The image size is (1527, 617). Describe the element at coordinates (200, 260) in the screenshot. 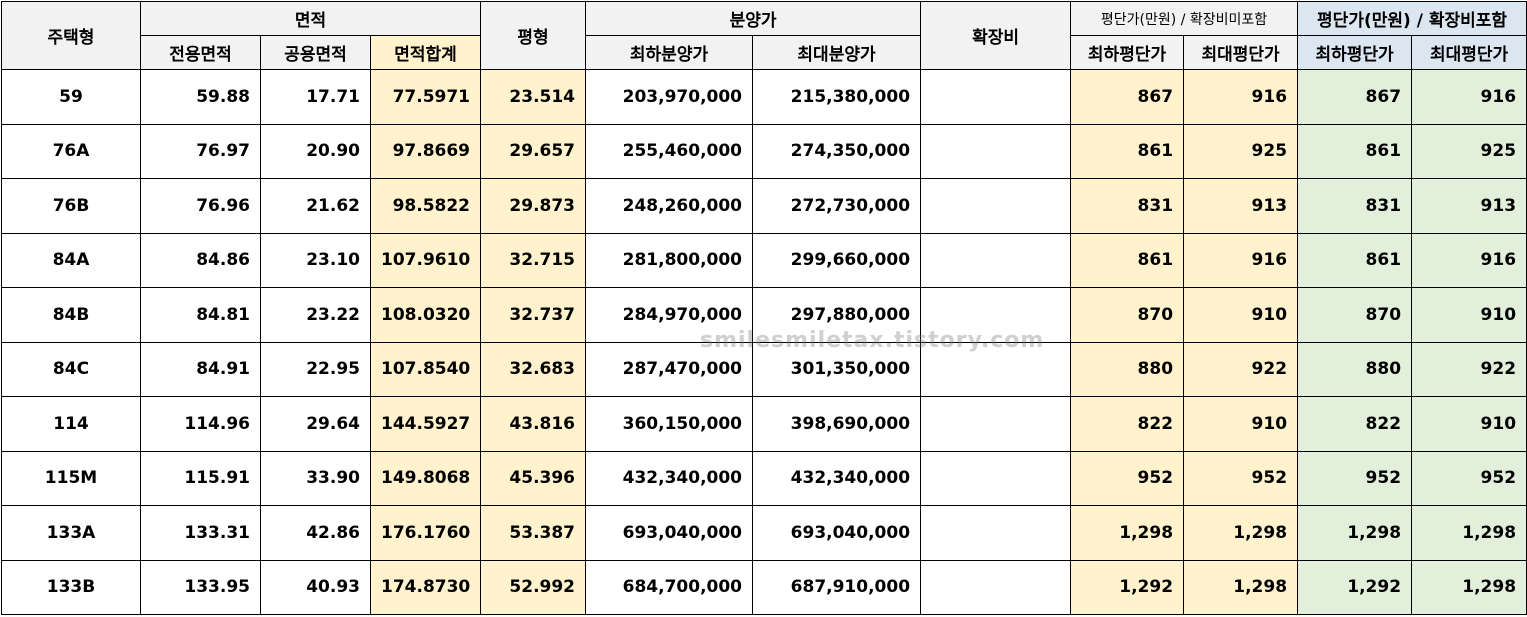

I see `table-cell: 84.86` at that location.